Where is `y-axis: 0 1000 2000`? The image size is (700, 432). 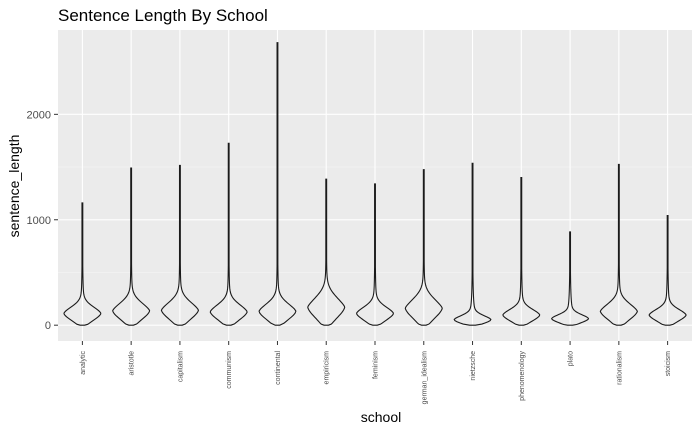
y-axis: 0 1000 2000 is located at coordinates (42, 220).